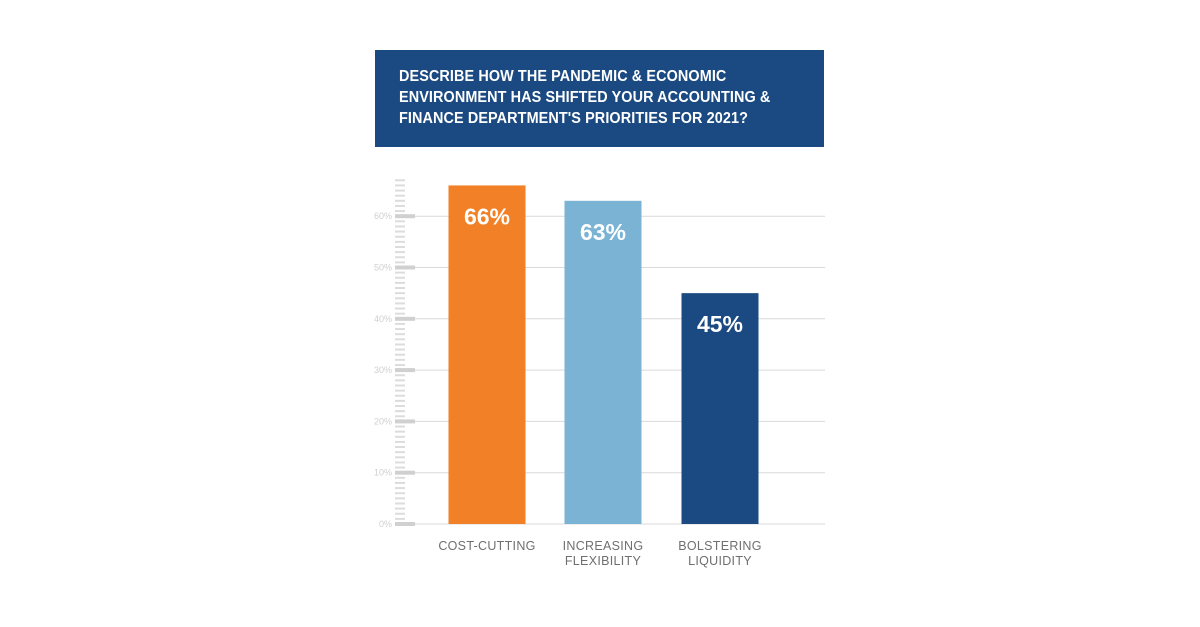 Image resolution: width=1200 pixels, height=627 pixels. Describe the element at coordinates (383, 216) in the screenshot. I see `y-tick-label-60: 60%` at that location.